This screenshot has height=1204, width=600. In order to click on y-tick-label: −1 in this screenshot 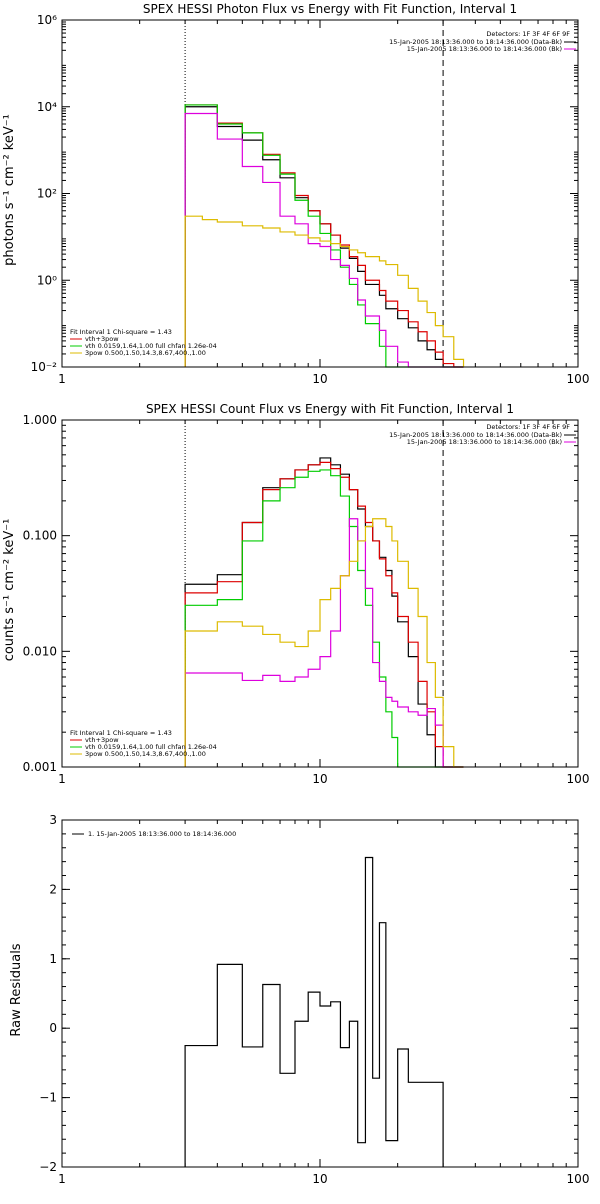, I will do `click(48, 1098)`.